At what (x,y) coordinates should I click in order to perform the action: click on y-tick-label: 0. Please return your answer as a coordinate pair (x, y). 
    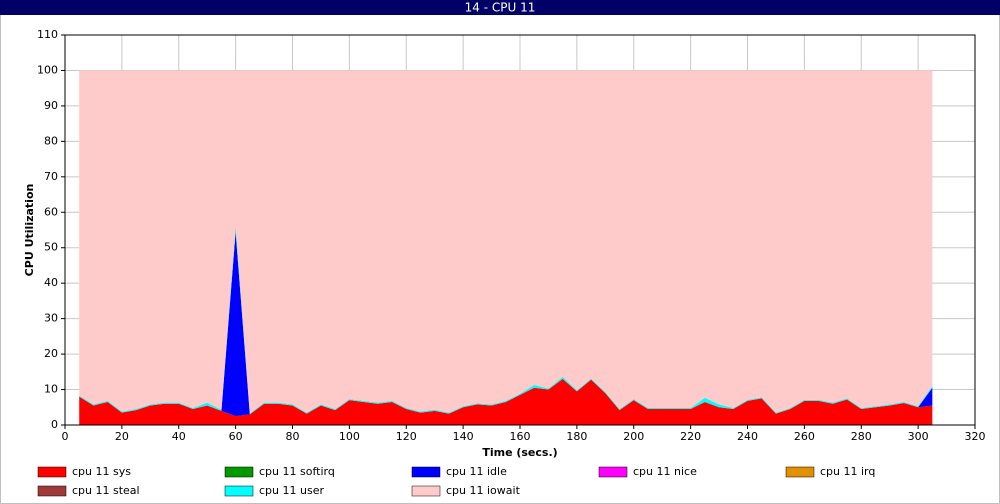
    Looking at the image, I should click on (54, 424).